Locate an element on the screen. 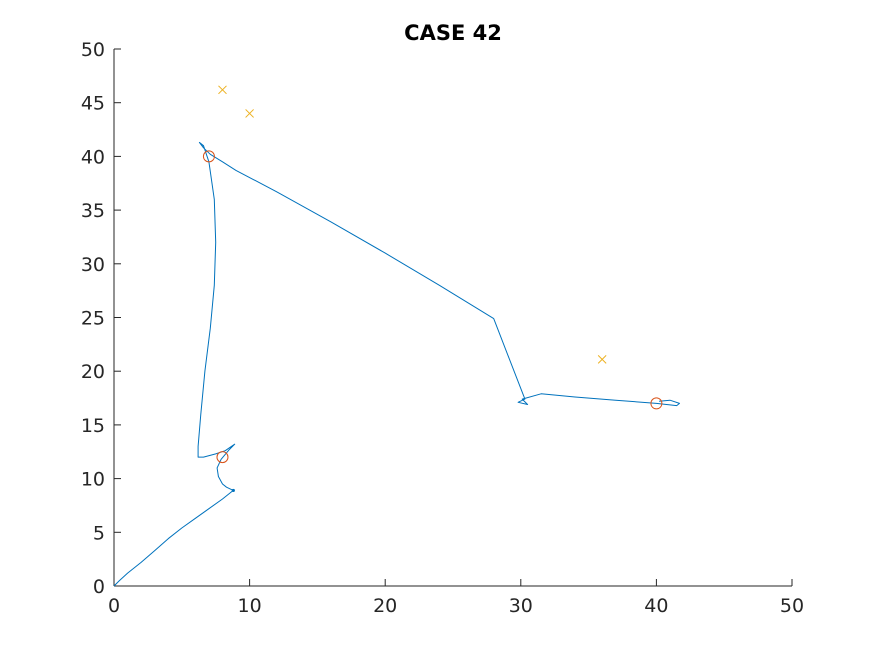 This screenshot has height=656, width=875. y-tick-label: 10 is located at coordinates (93, 480).